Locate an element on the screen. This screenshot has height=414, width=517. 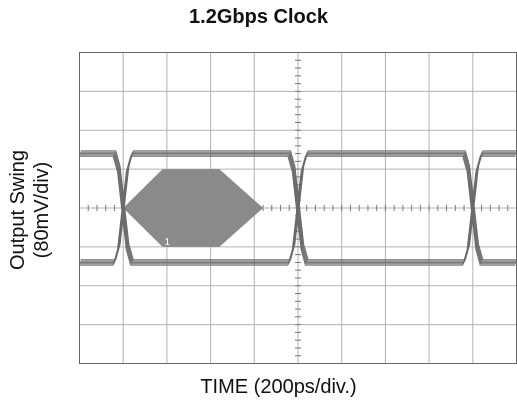
y-axis-label-line1: Output Swing is located at coordinates (18, 210).